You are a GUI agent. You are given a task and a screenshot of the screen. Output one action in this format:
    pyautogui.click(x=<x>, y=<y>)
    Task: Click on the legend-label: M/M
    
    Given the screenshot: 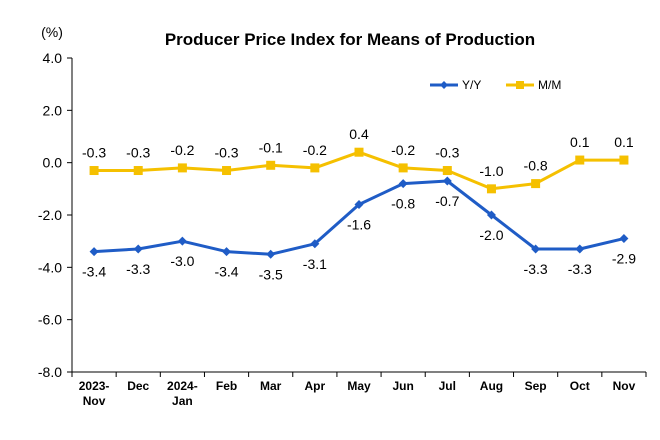 What is the action you would take?
    pyautogui.click(x=549, y=85)
    